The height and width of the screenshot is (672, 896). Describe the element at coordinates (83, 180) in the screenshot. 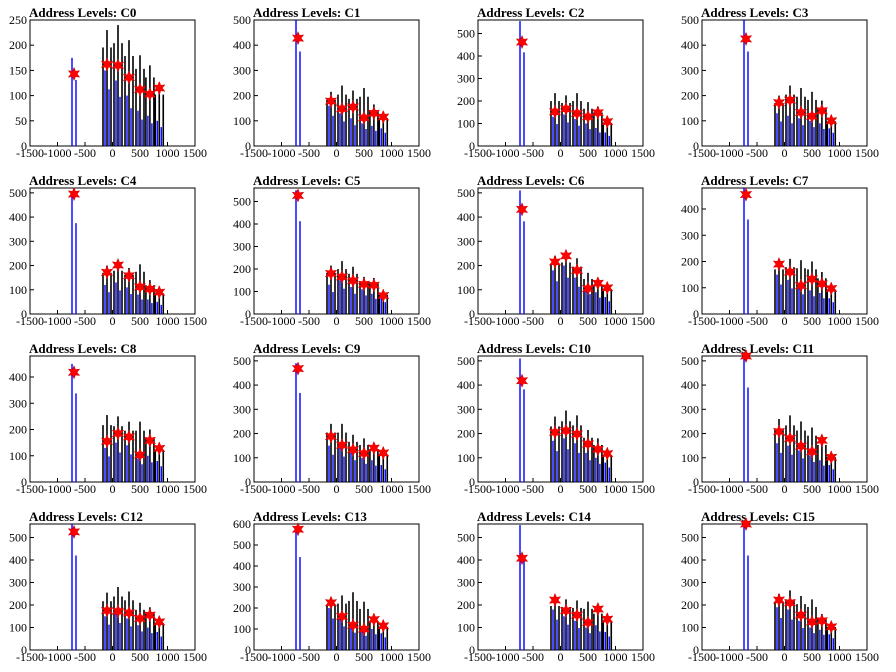

I see `chart-title: Address Levels: C4` at that location.